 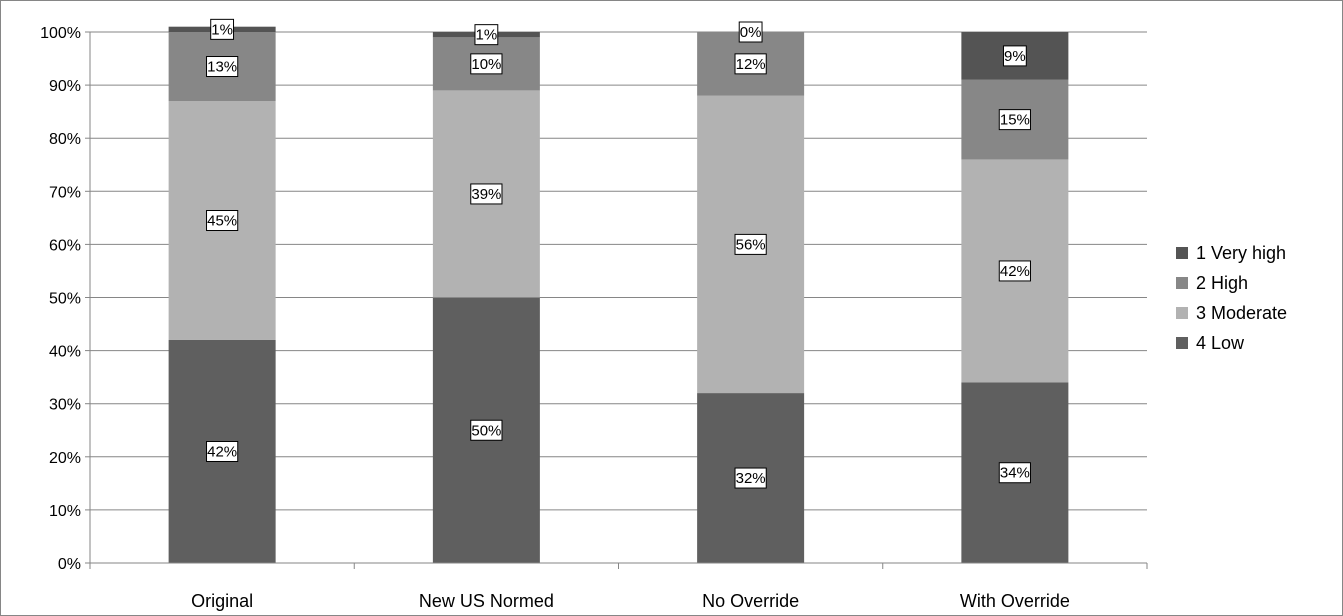 What do you see at coordinates (222, 221) in the screenshot?
I see `data-label: 45%` at bounding box center [222, 221].